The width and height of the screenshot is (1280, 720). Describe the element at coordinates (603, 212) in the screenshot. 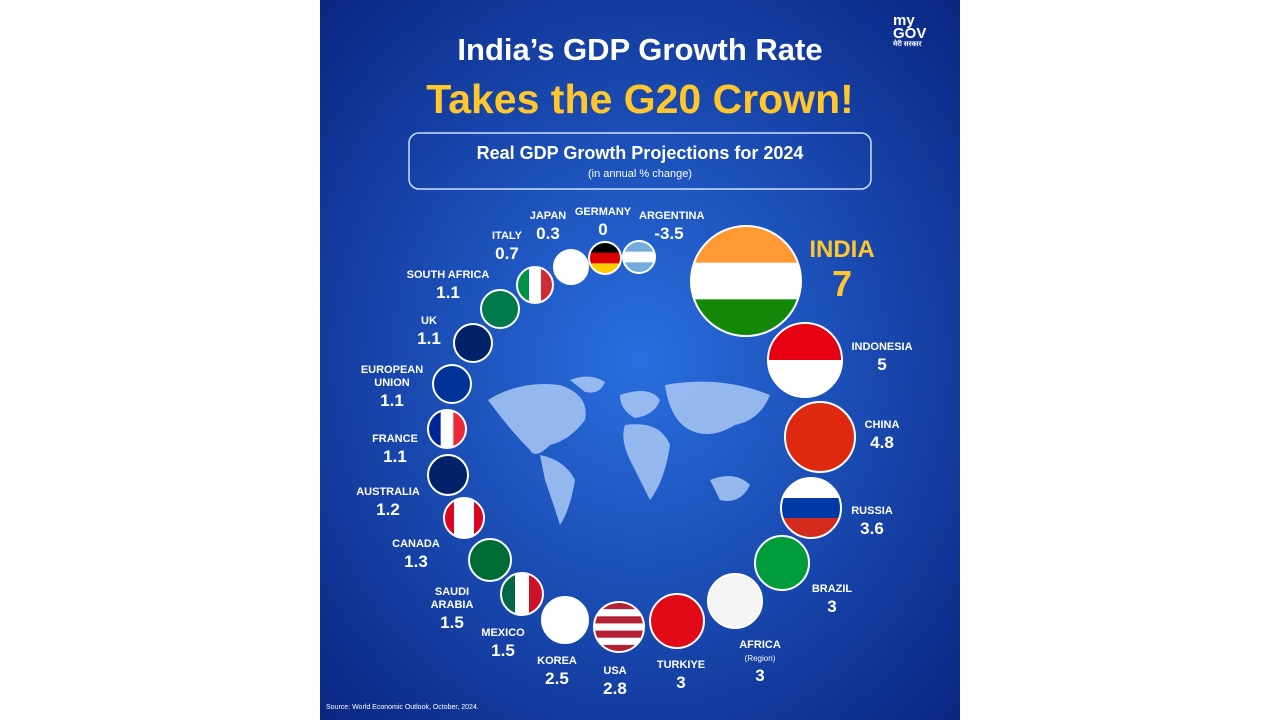

I see `country-name: GERMANY` at that location.